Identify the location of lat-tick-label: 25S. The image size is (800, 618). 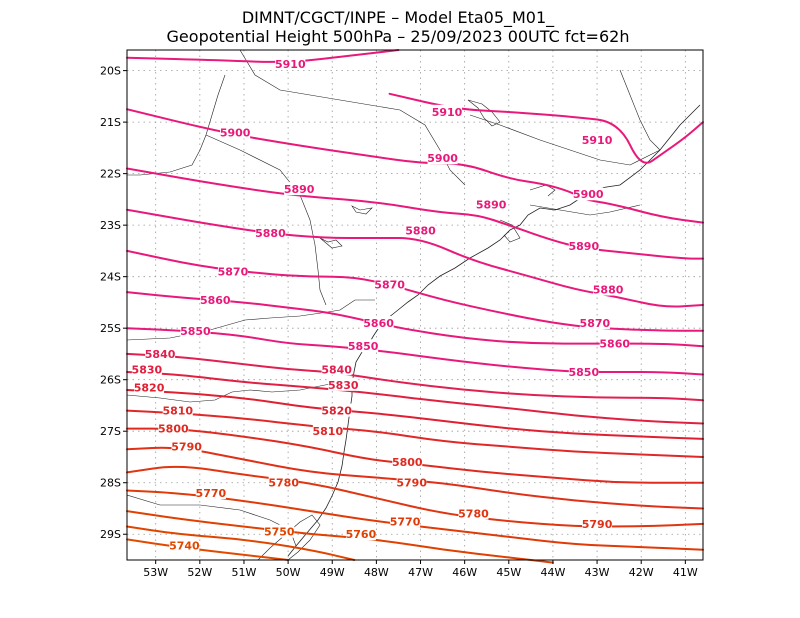
(110, 328).